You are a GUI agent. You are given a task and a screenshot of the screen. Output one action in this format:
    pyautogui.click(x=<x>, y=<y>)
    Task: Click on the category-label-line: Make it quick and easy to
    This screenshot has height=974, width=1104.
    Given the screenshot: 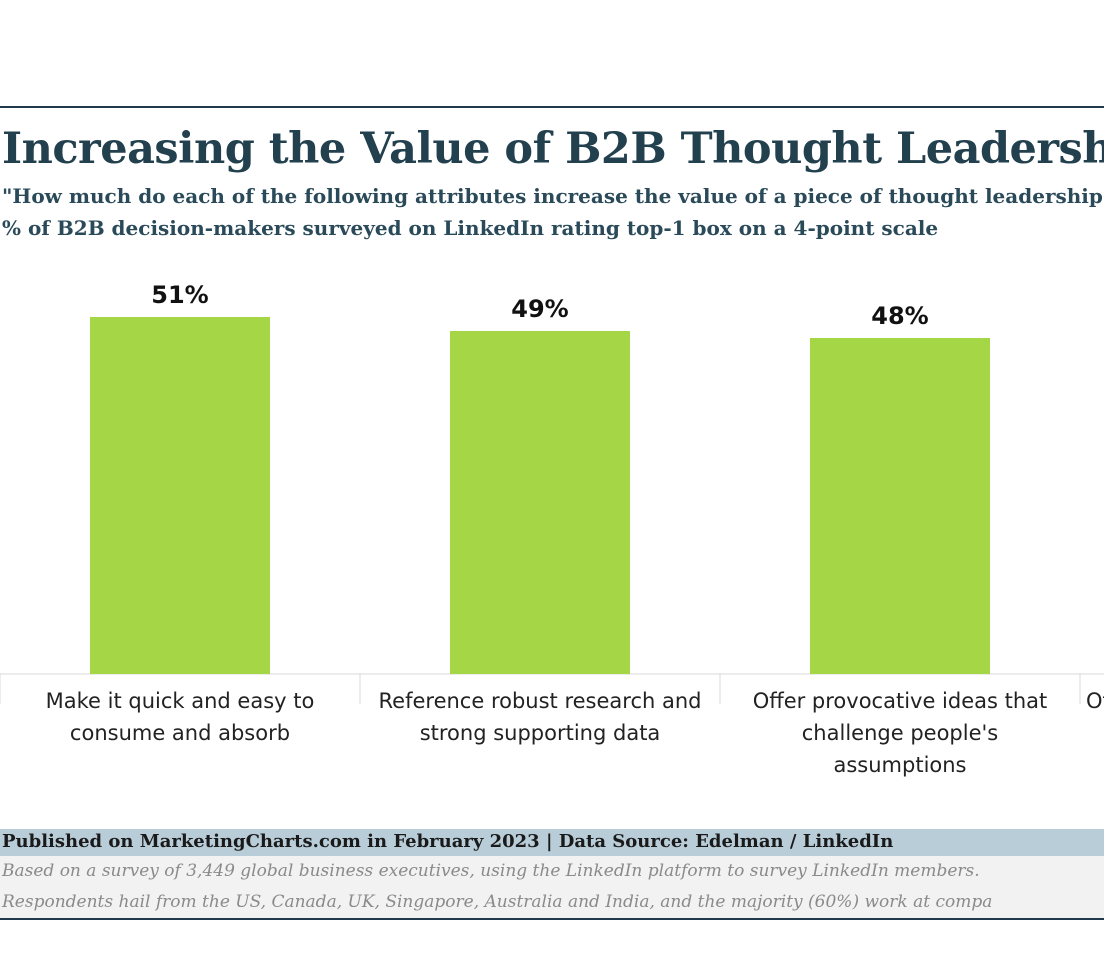 What is the action you would take?
    pyautogui.click(x=180, y=701)
    